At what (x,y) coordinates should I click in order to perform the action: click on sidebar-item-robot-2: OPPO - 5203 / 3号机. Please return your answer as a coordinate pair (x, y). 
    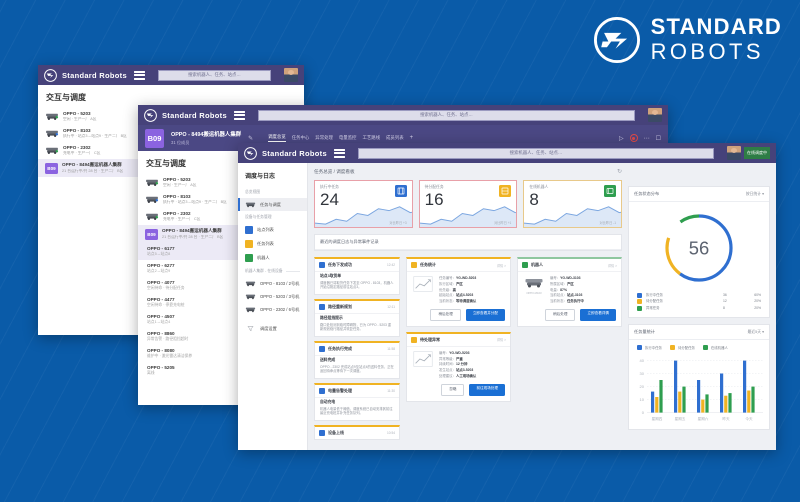
    Looking at the image, I should click on (272, 296).